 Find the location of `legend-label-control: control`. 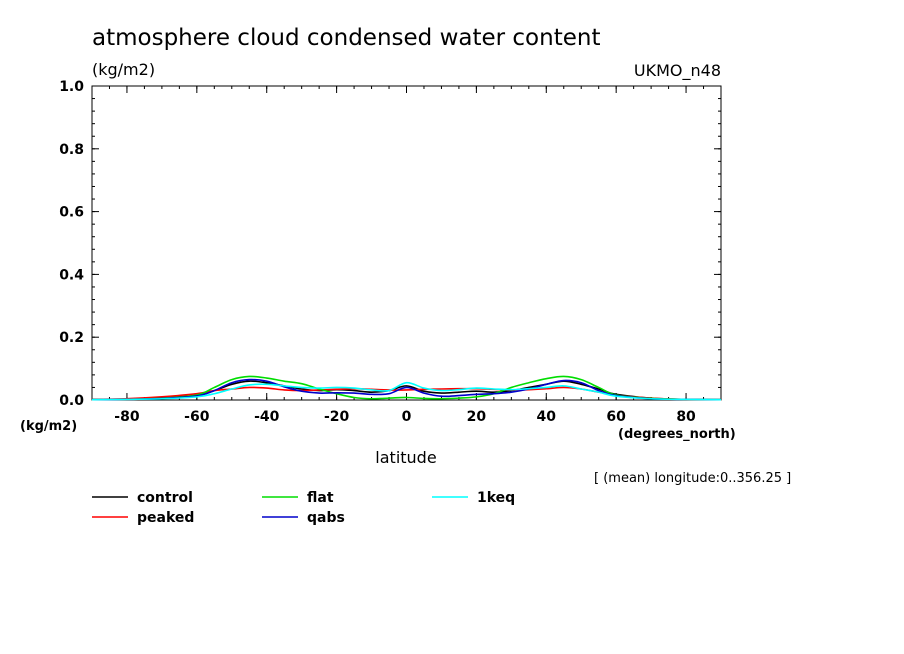

legend-label-control: control is located at coordinates (165, 498).